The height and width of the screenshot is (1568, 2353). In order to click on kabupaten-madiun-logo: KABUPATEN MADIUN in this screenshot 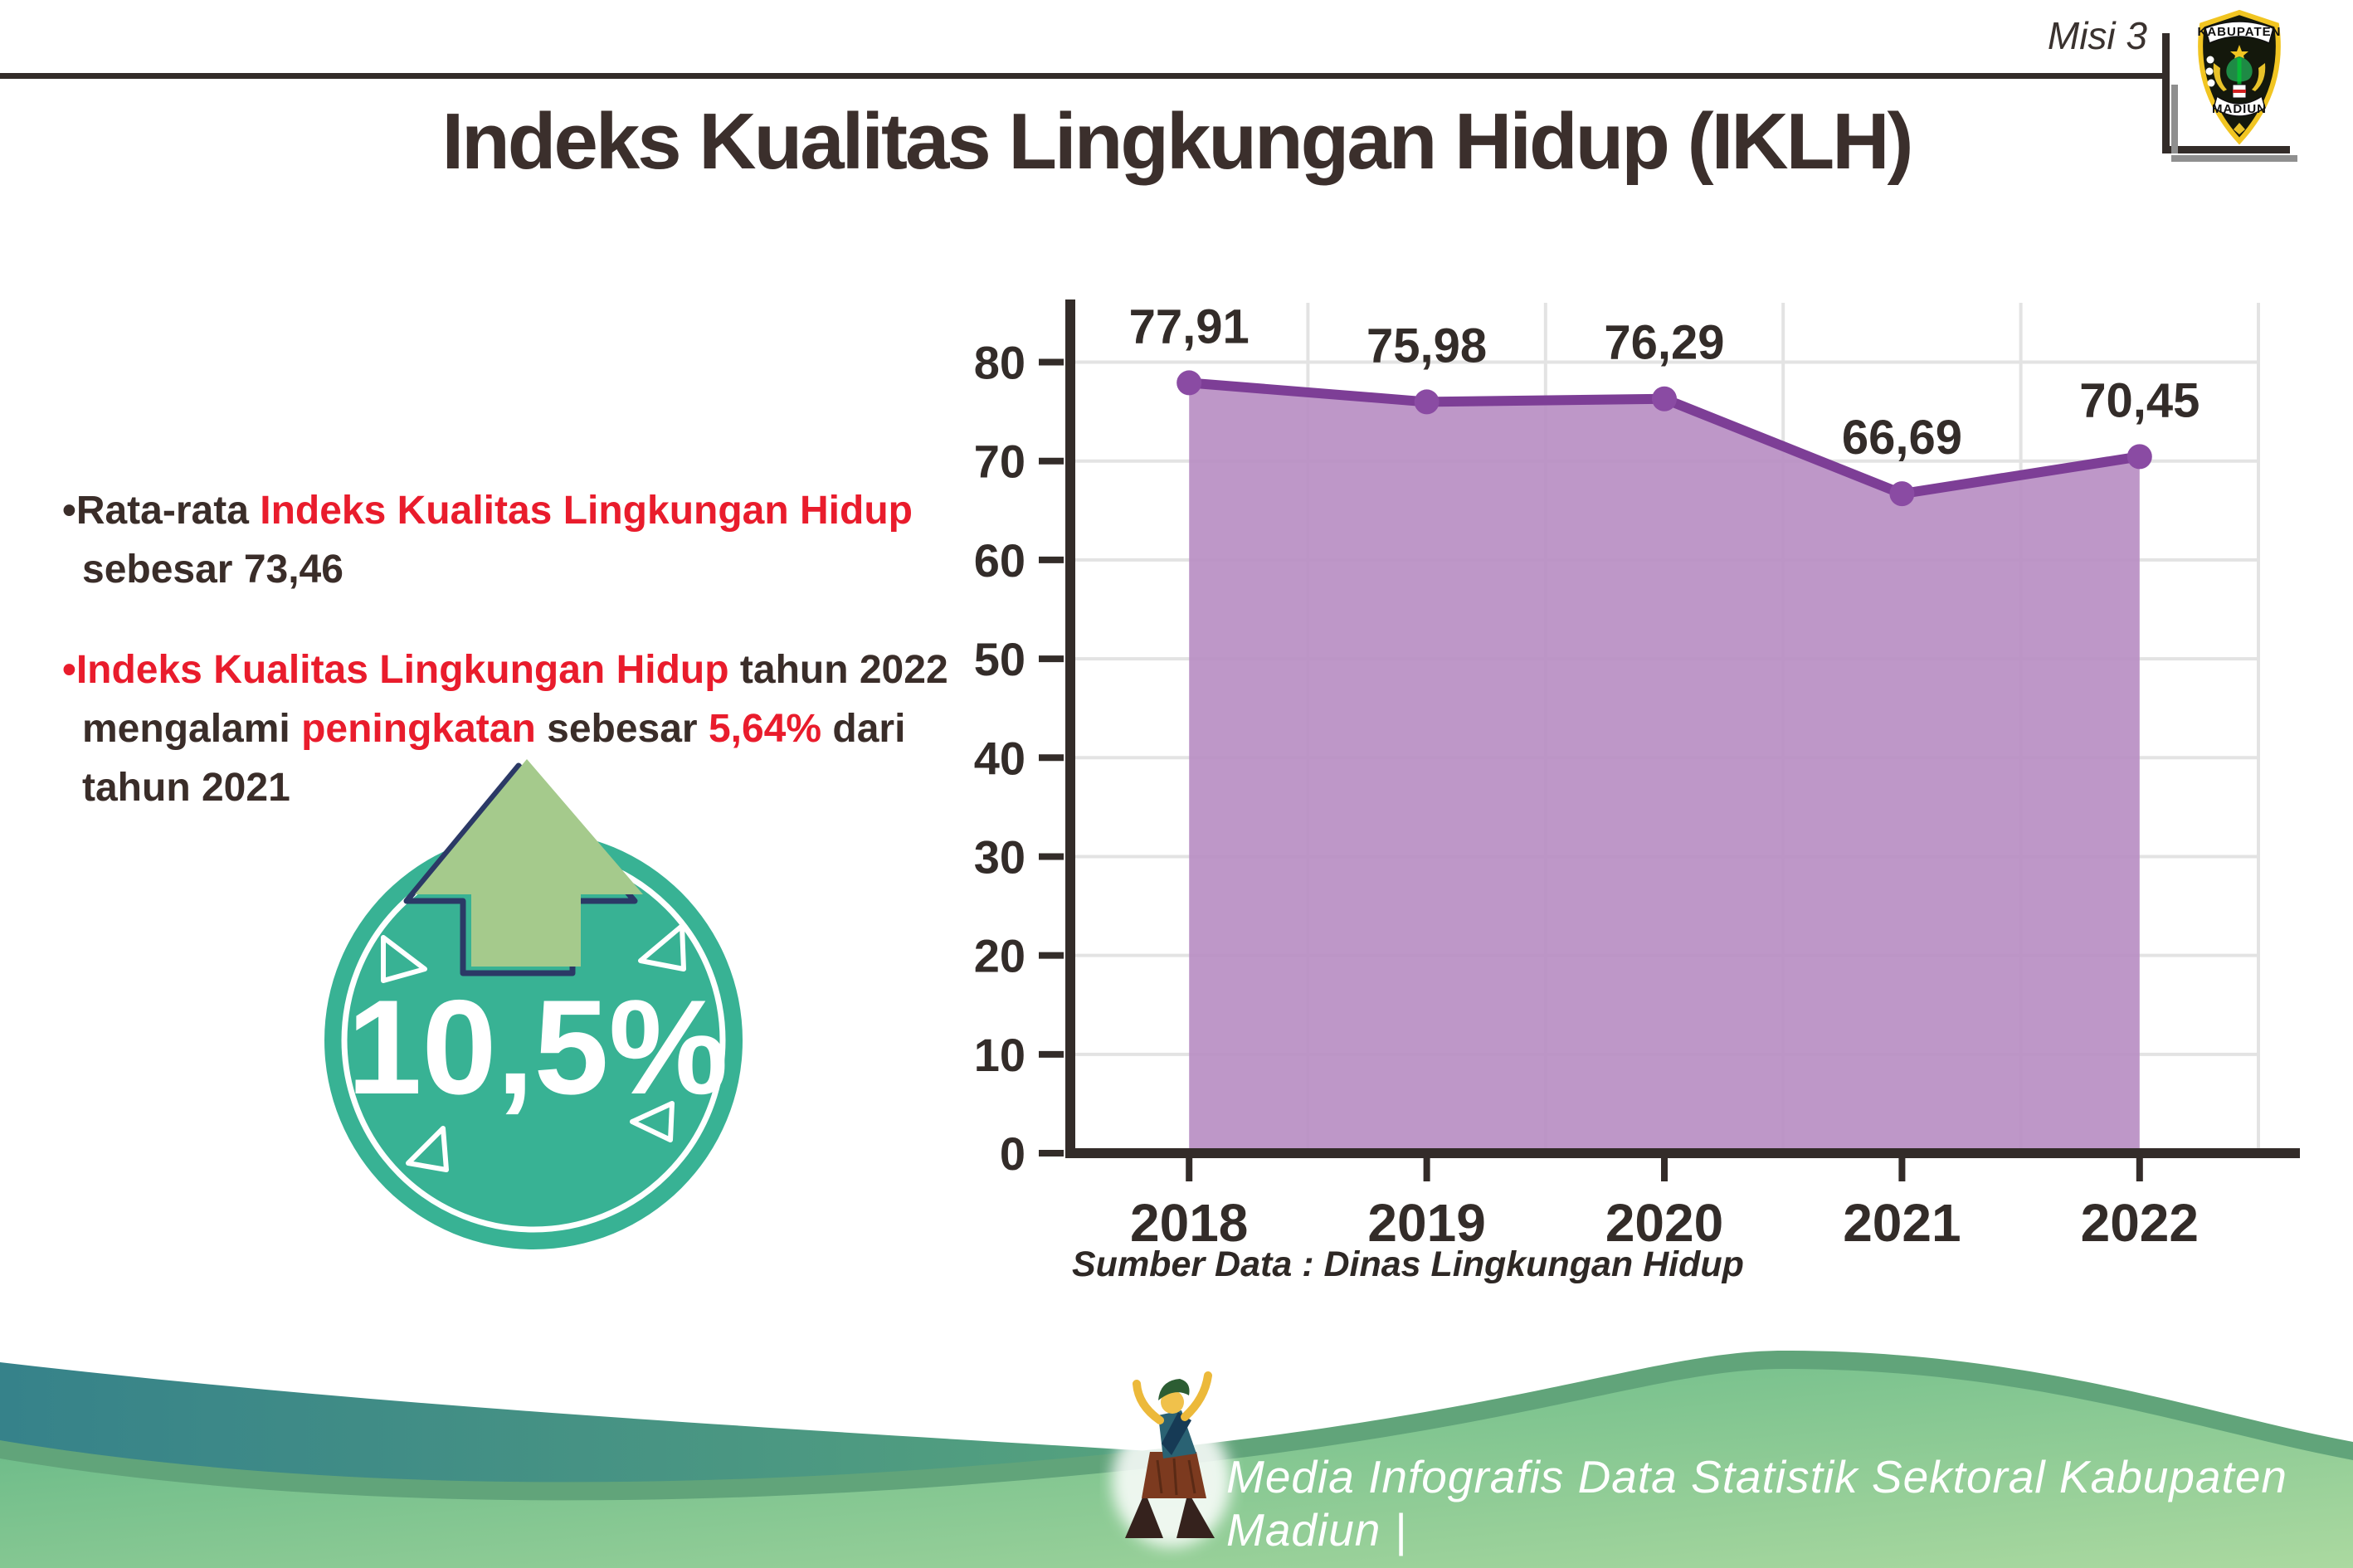, I will do `click(2240, 77)`.